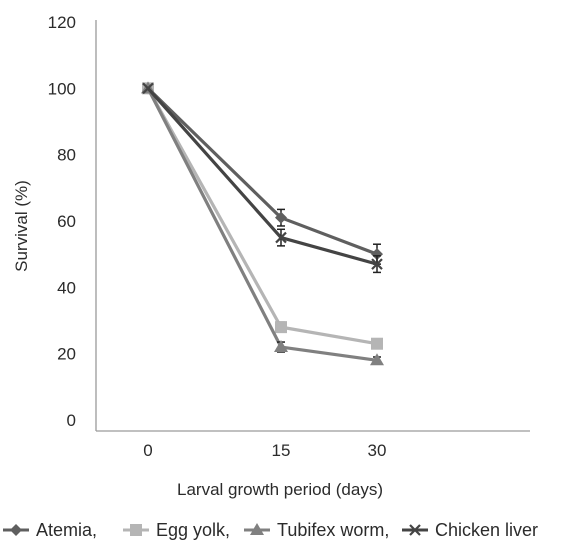 The width and height of the screenshot is (568, 545). Describe the element at coordinates (62, 22) in the screenshot. I see `y-tick-label: 120` at that location.